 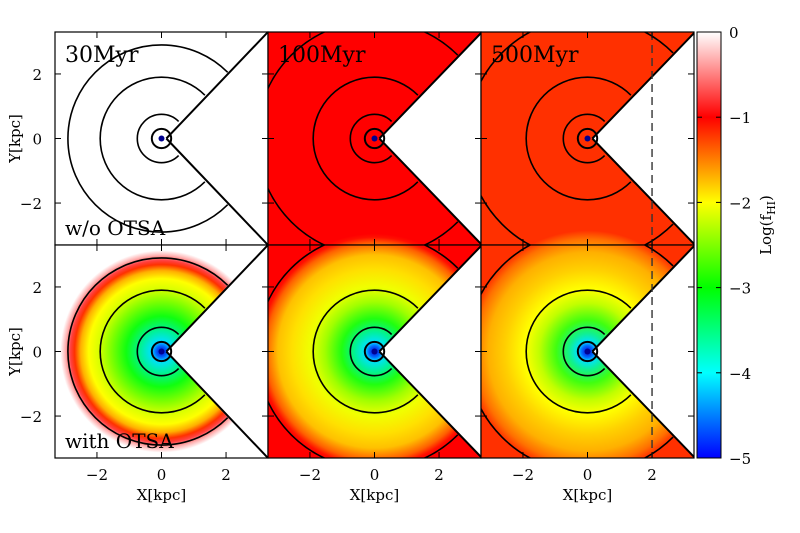 What do you see at coordinates (115, 228) in the screenshot?
I see `condition-label: w/o OTSA` at bounding box center [115, 228].